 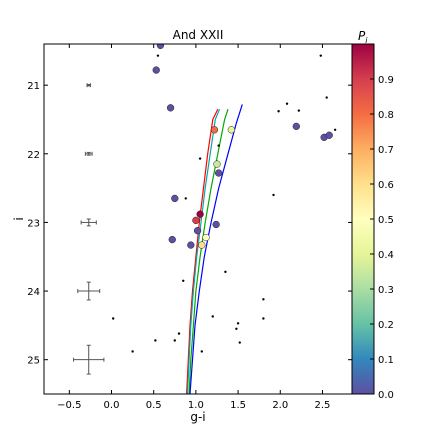 What do you see at coordinates (33, 361) in the screenshot?
I see `y-tick-label: 25` at bounding box center [33, 361].